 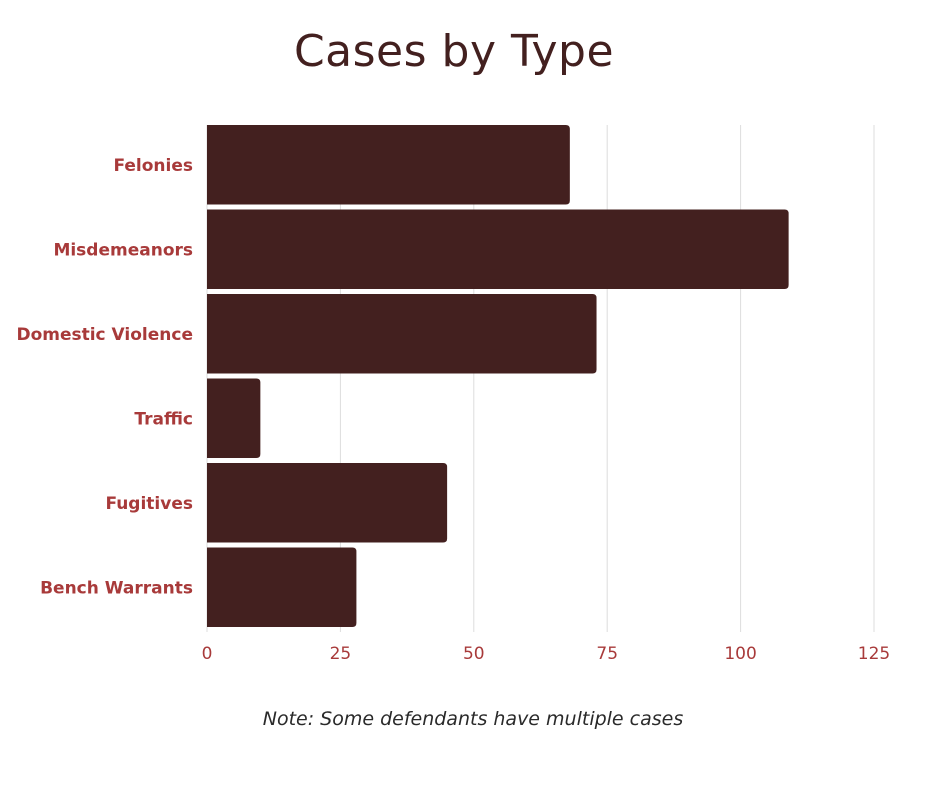 What do you see at coordinates (153, 166) in the screenshot?
I see `category-label: Felonies` at bounding box center [153, 166].